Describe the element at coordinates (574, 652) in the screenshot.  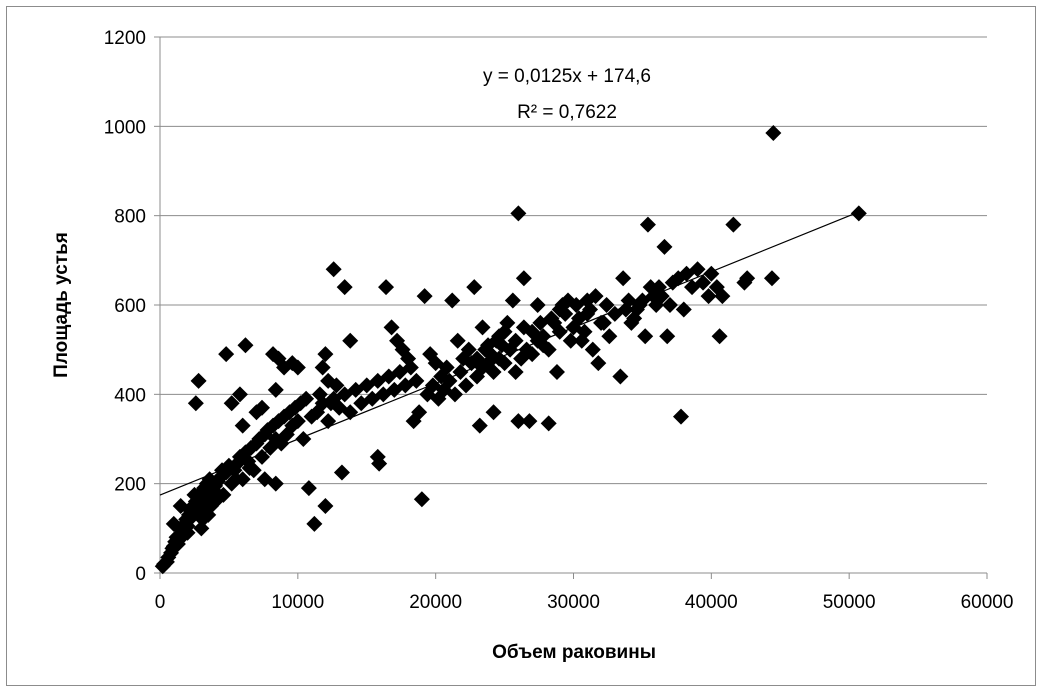
I see `x-axis-title: Объем раковины` at that location.